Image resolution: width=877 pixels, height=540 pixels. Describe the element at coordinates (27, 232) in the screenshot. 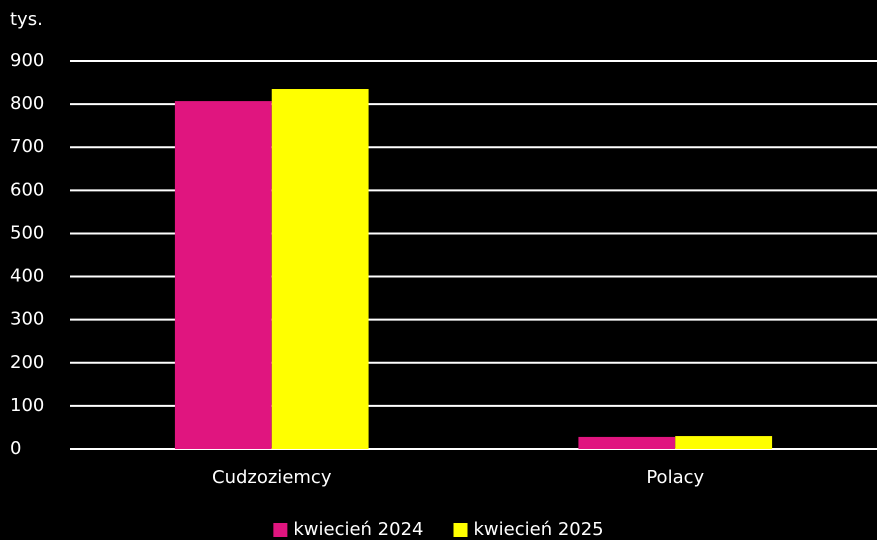

I see `y-tick-label: 500` at that location.